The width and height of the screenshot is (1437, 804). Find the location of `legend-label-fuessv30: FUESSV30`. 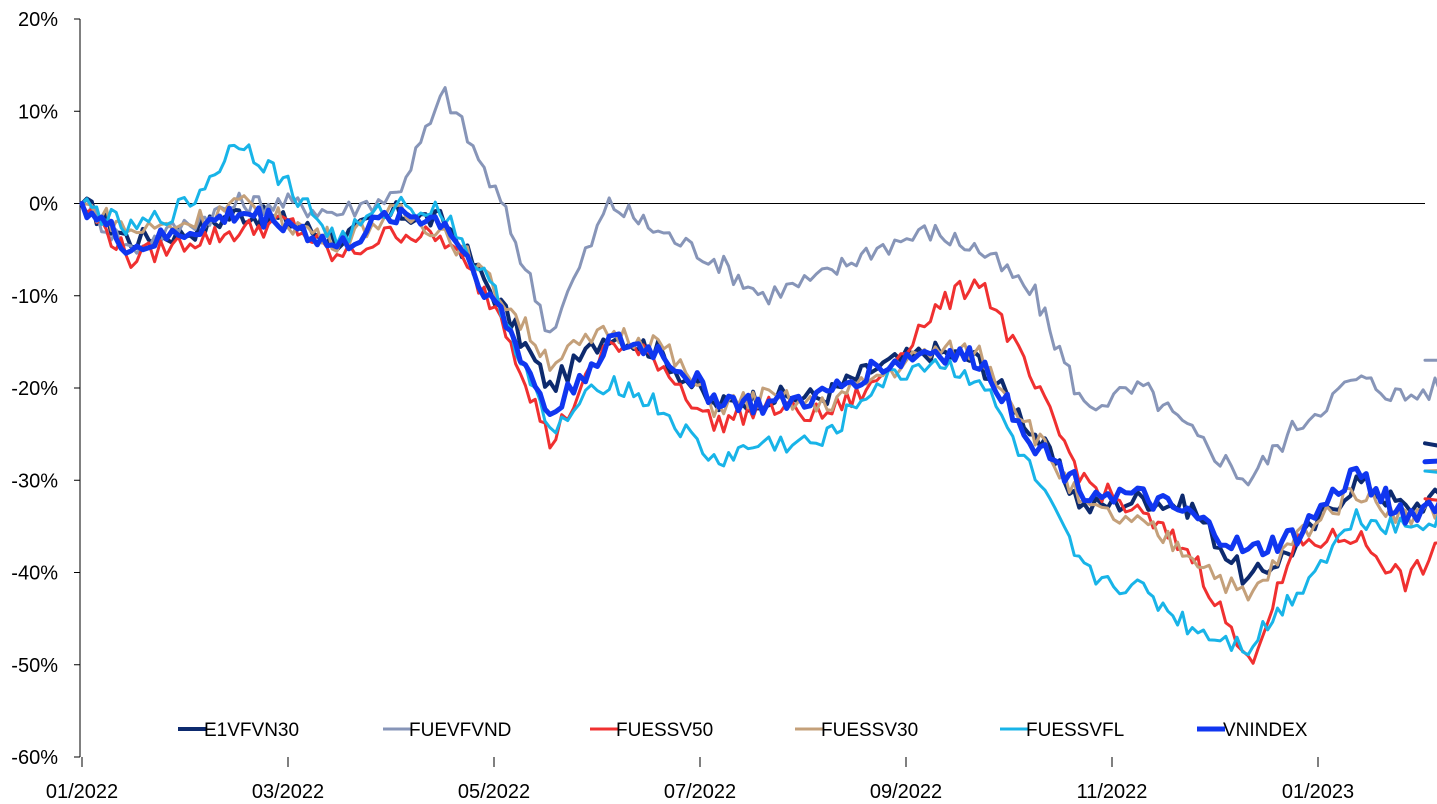

legend-label-fuessv30: FUESSV30 is located at coordinates (869, 730).